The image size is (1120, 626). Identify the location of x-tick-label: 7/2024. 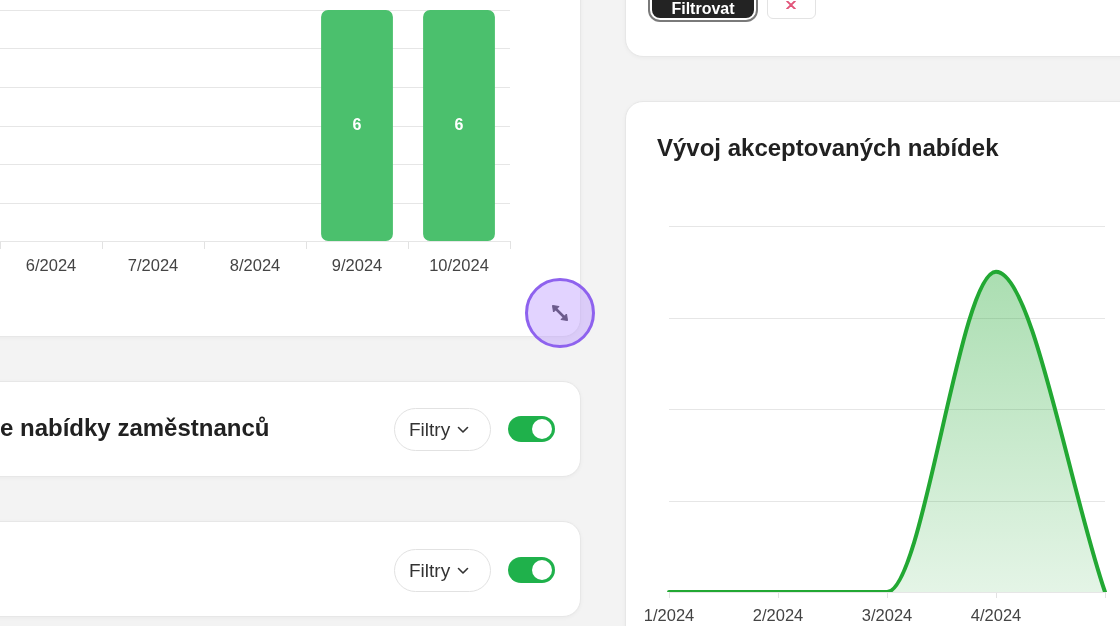
(153, 265).